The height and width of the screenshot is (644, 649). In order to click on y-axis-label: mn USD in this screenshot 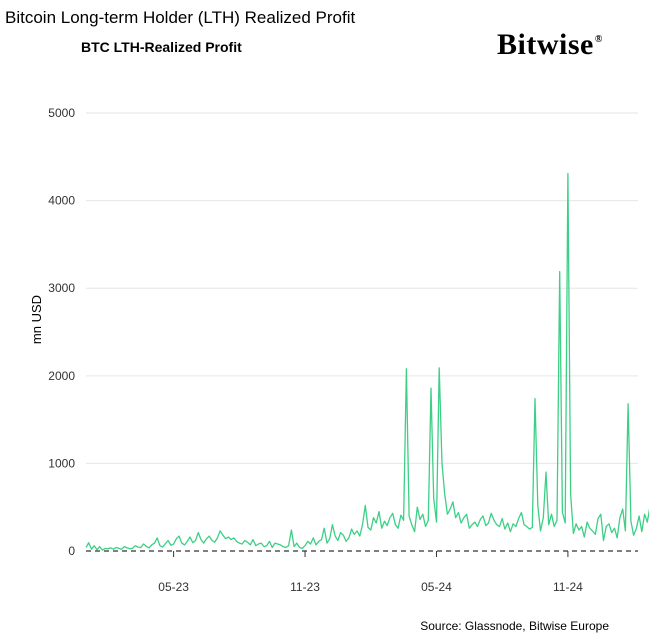, I will do `click(36, 319)`.